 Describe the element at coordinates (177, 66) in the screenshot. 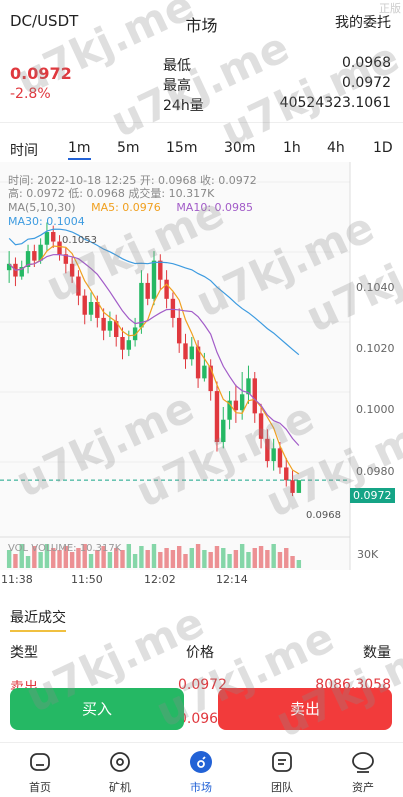

I see `low-label: 最低` at that location.